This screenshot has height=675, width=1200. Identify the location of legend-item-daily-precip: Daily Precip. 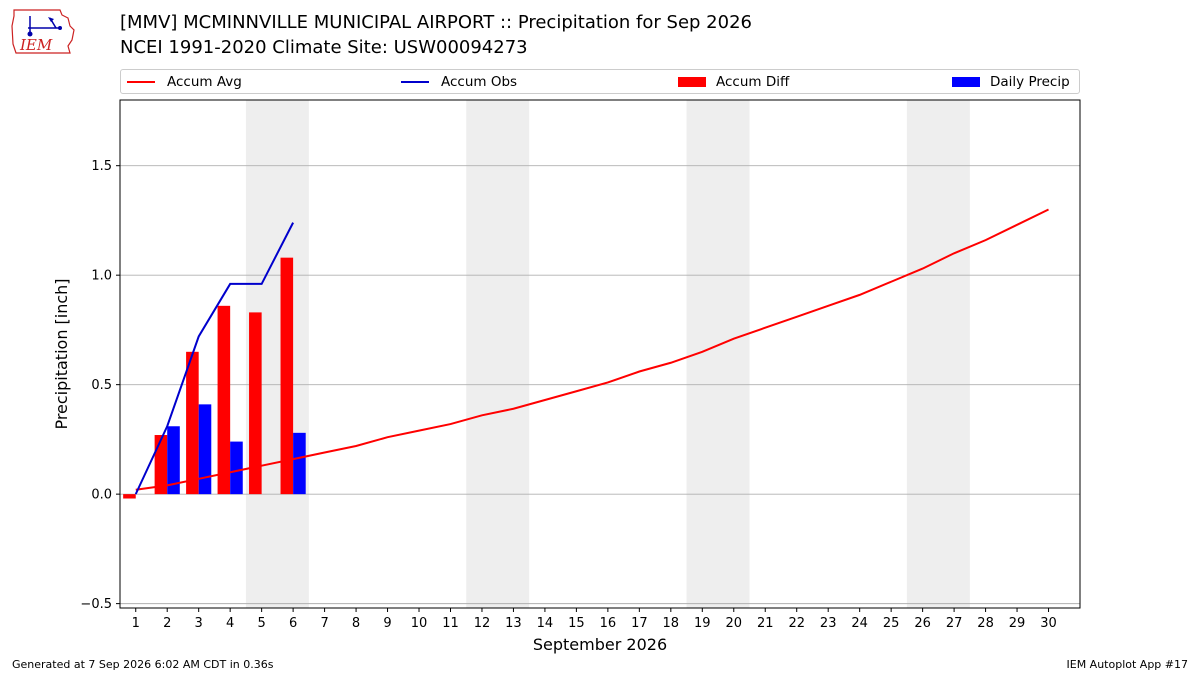
(1011, 81).